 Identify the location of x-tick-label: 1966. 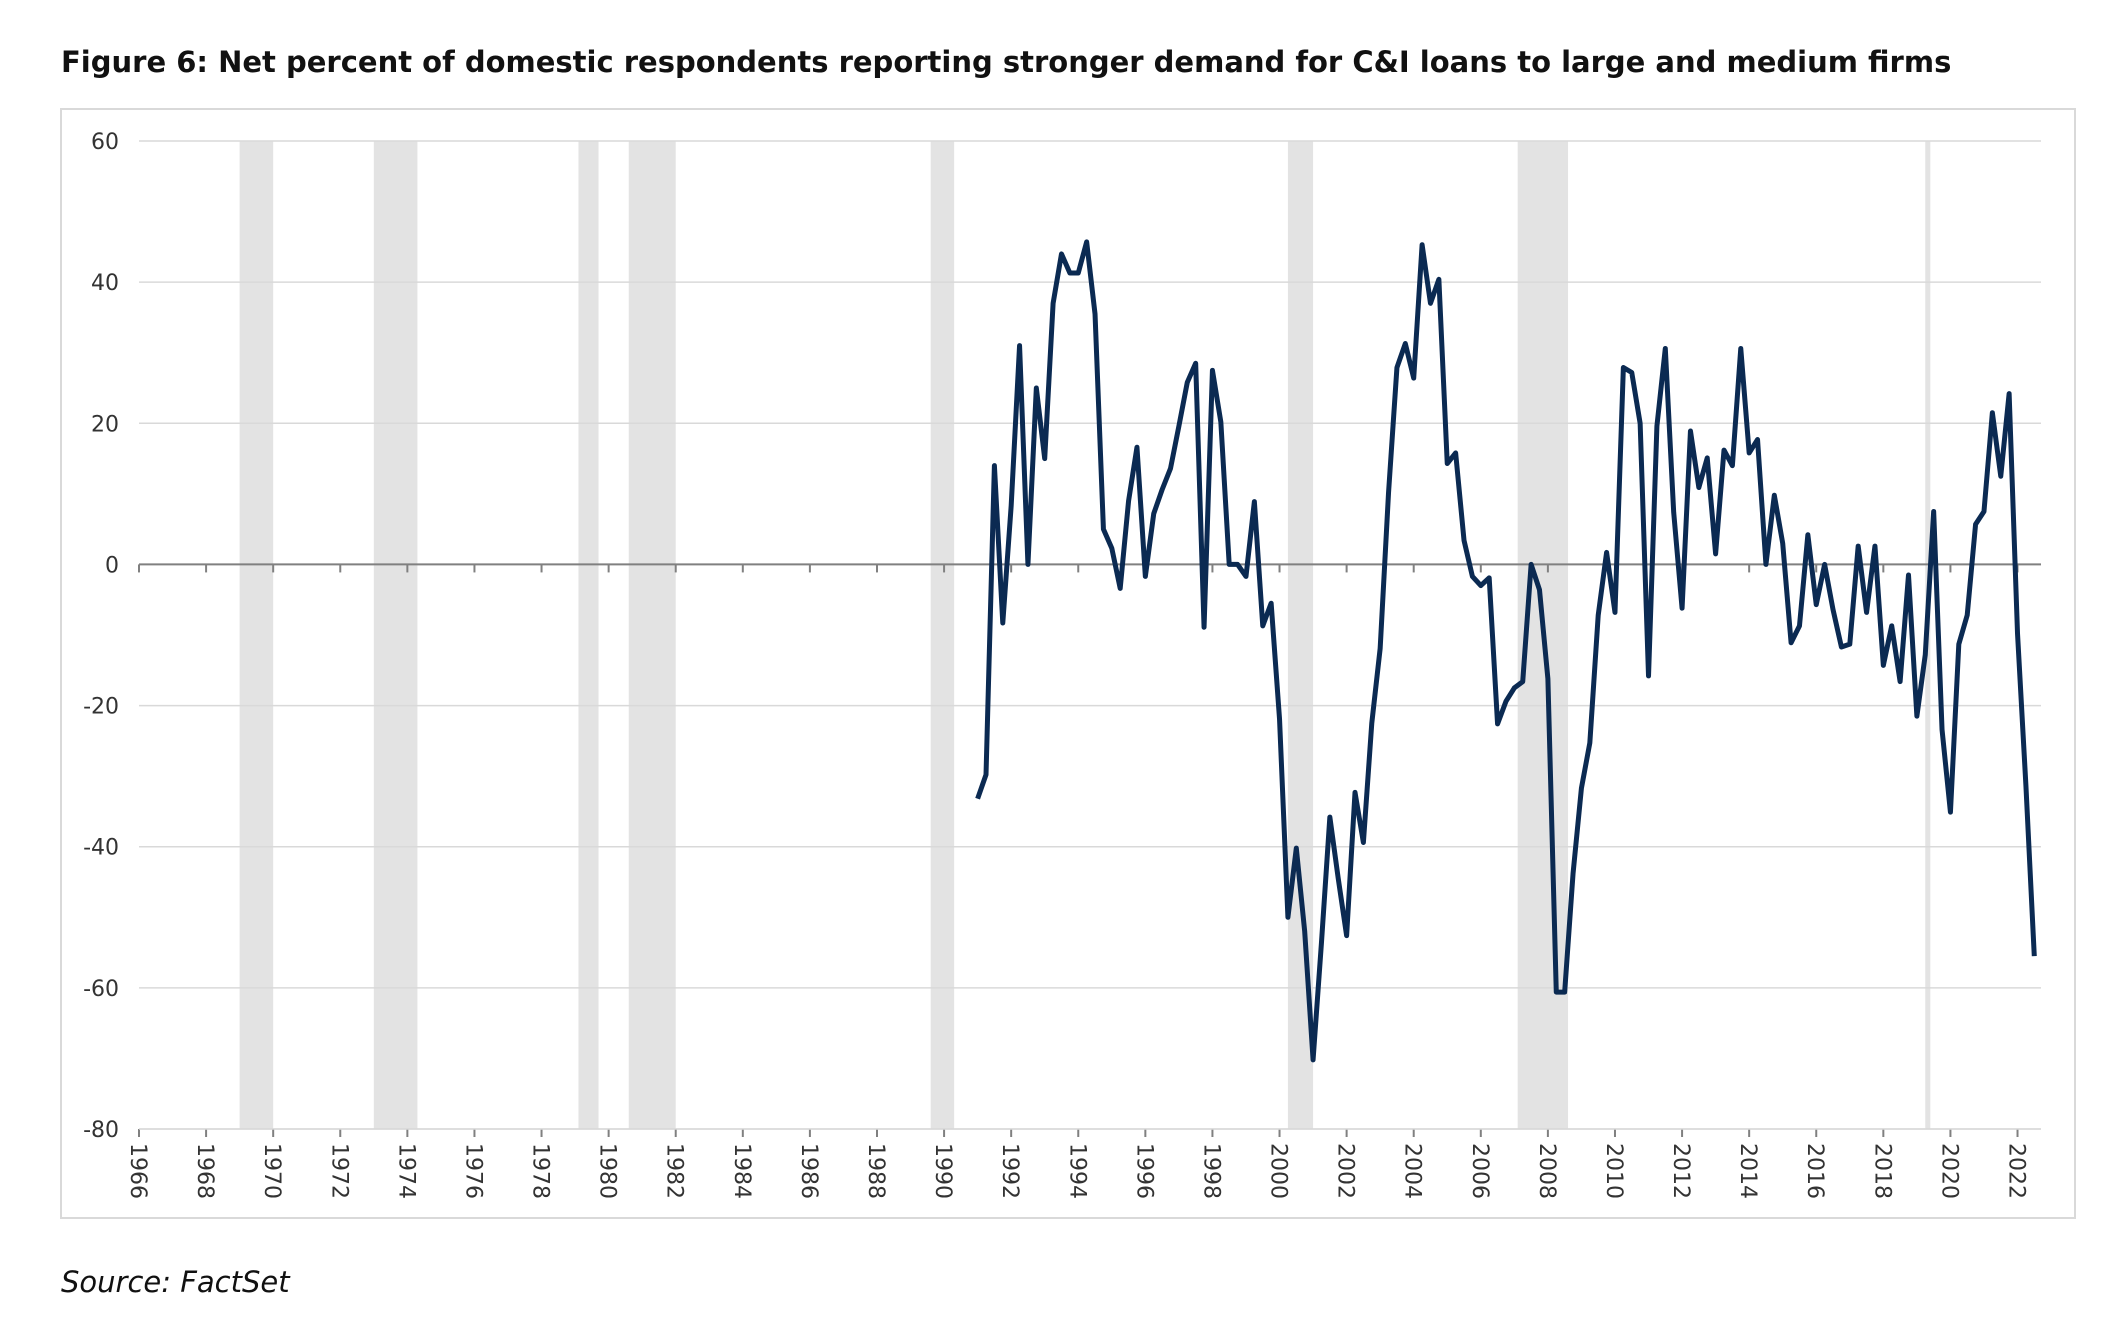
(137, 1171).